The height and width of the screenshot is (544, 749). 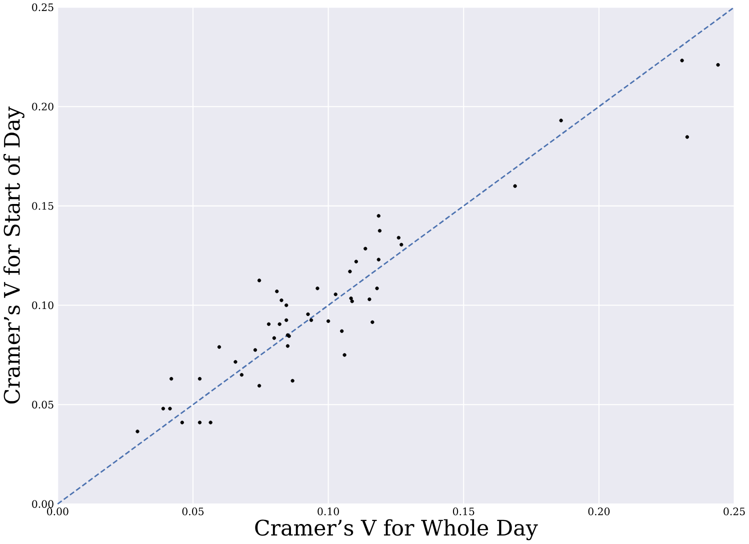 What do you see at coordinates (43, 206) in the screenshot?
I see `y-tick-label: 0.15` at bounding box center [43, 206].